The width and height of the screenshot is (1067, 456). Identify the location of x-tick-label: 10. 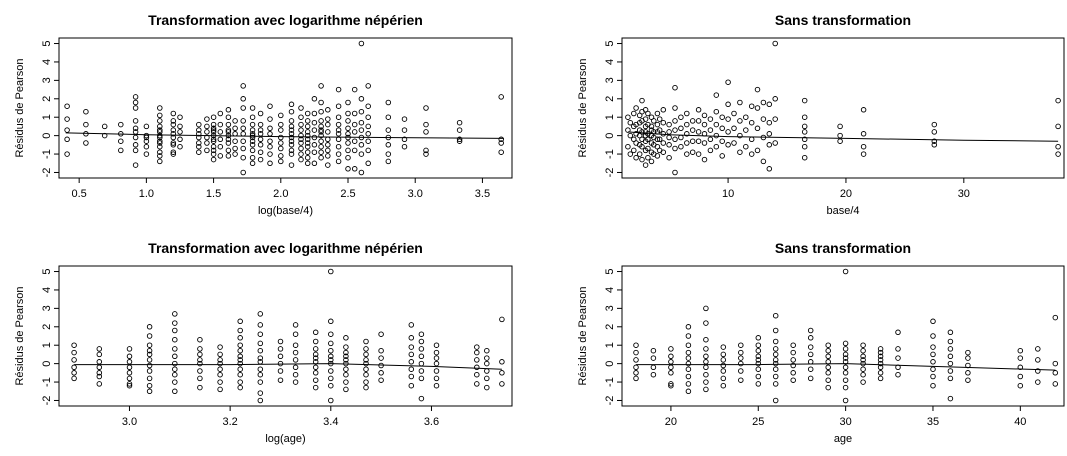
(728, 194).